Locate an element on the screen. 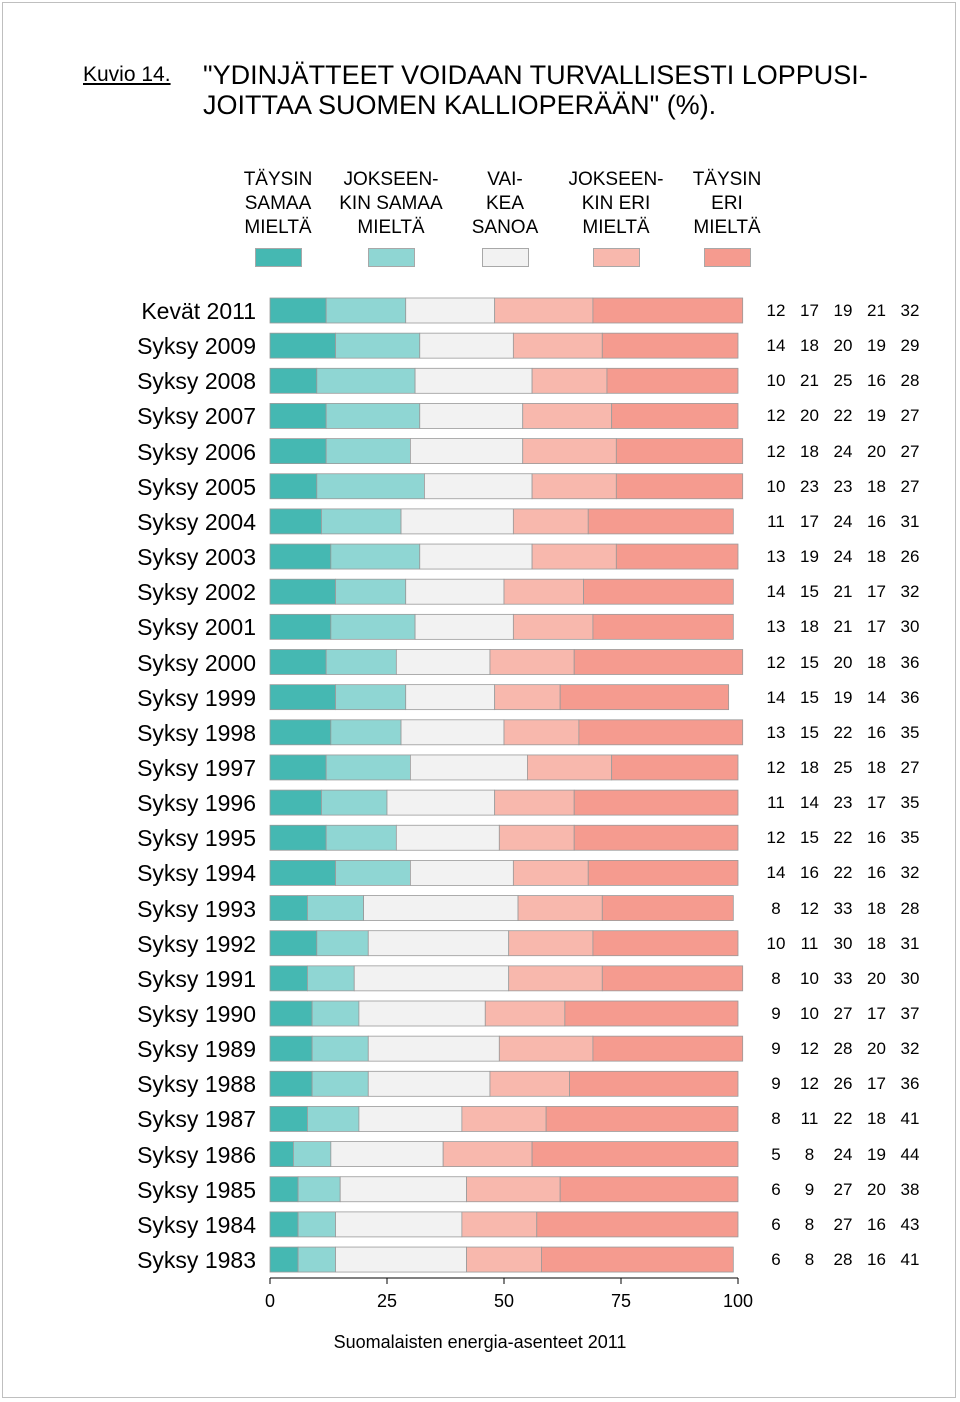 The width and height of the screenshot is (960, 1402). data-label: 23 is located at coordinates (809, 486).